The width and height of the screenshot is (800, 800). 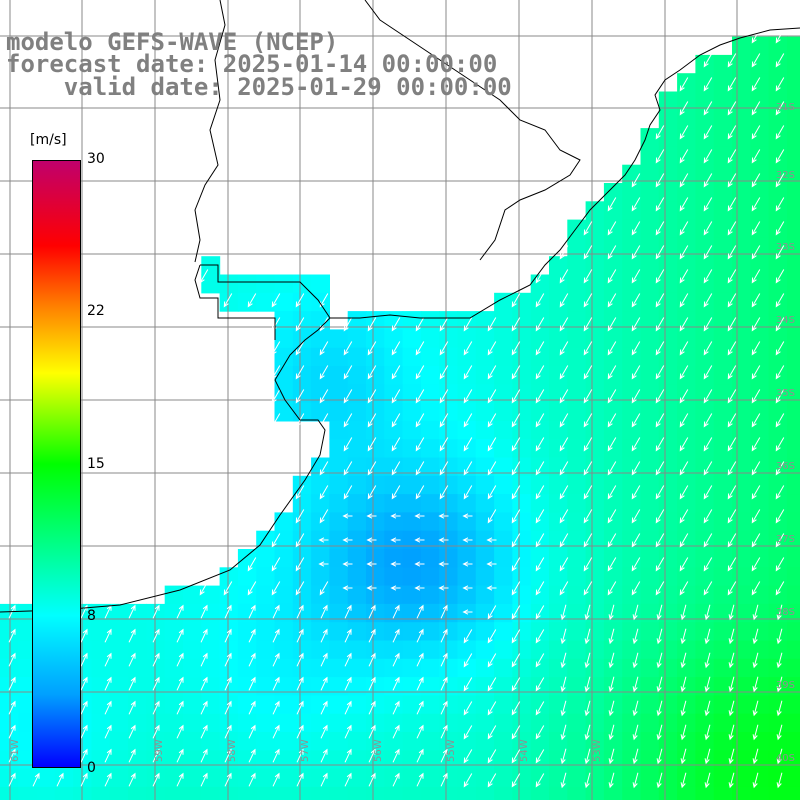 What do you see at coordinates (785, 612) in the screenshot?
I see `lat-label: 38S` at bounding box center [785, 612].